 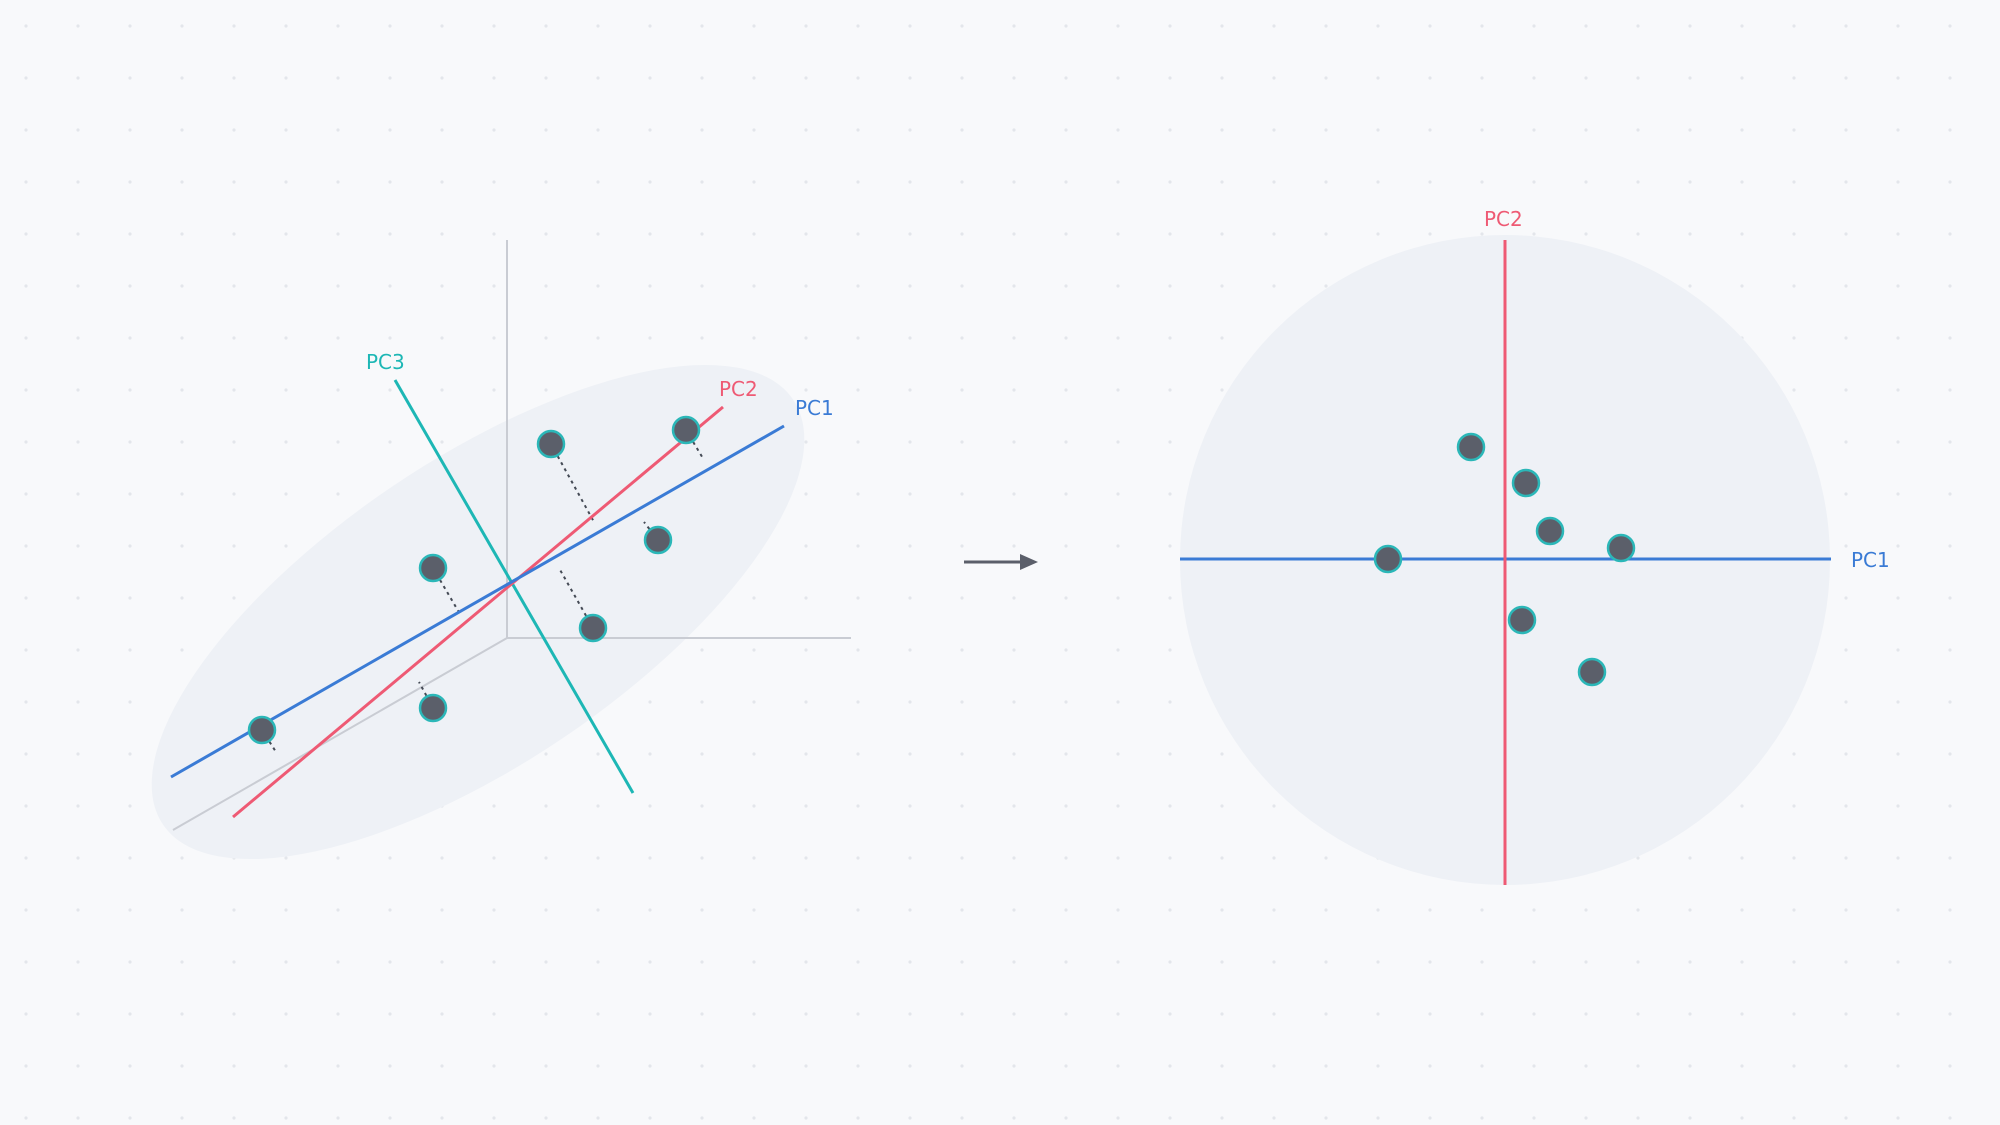 I want to click on projected-point, so click(x=1621, y=548).